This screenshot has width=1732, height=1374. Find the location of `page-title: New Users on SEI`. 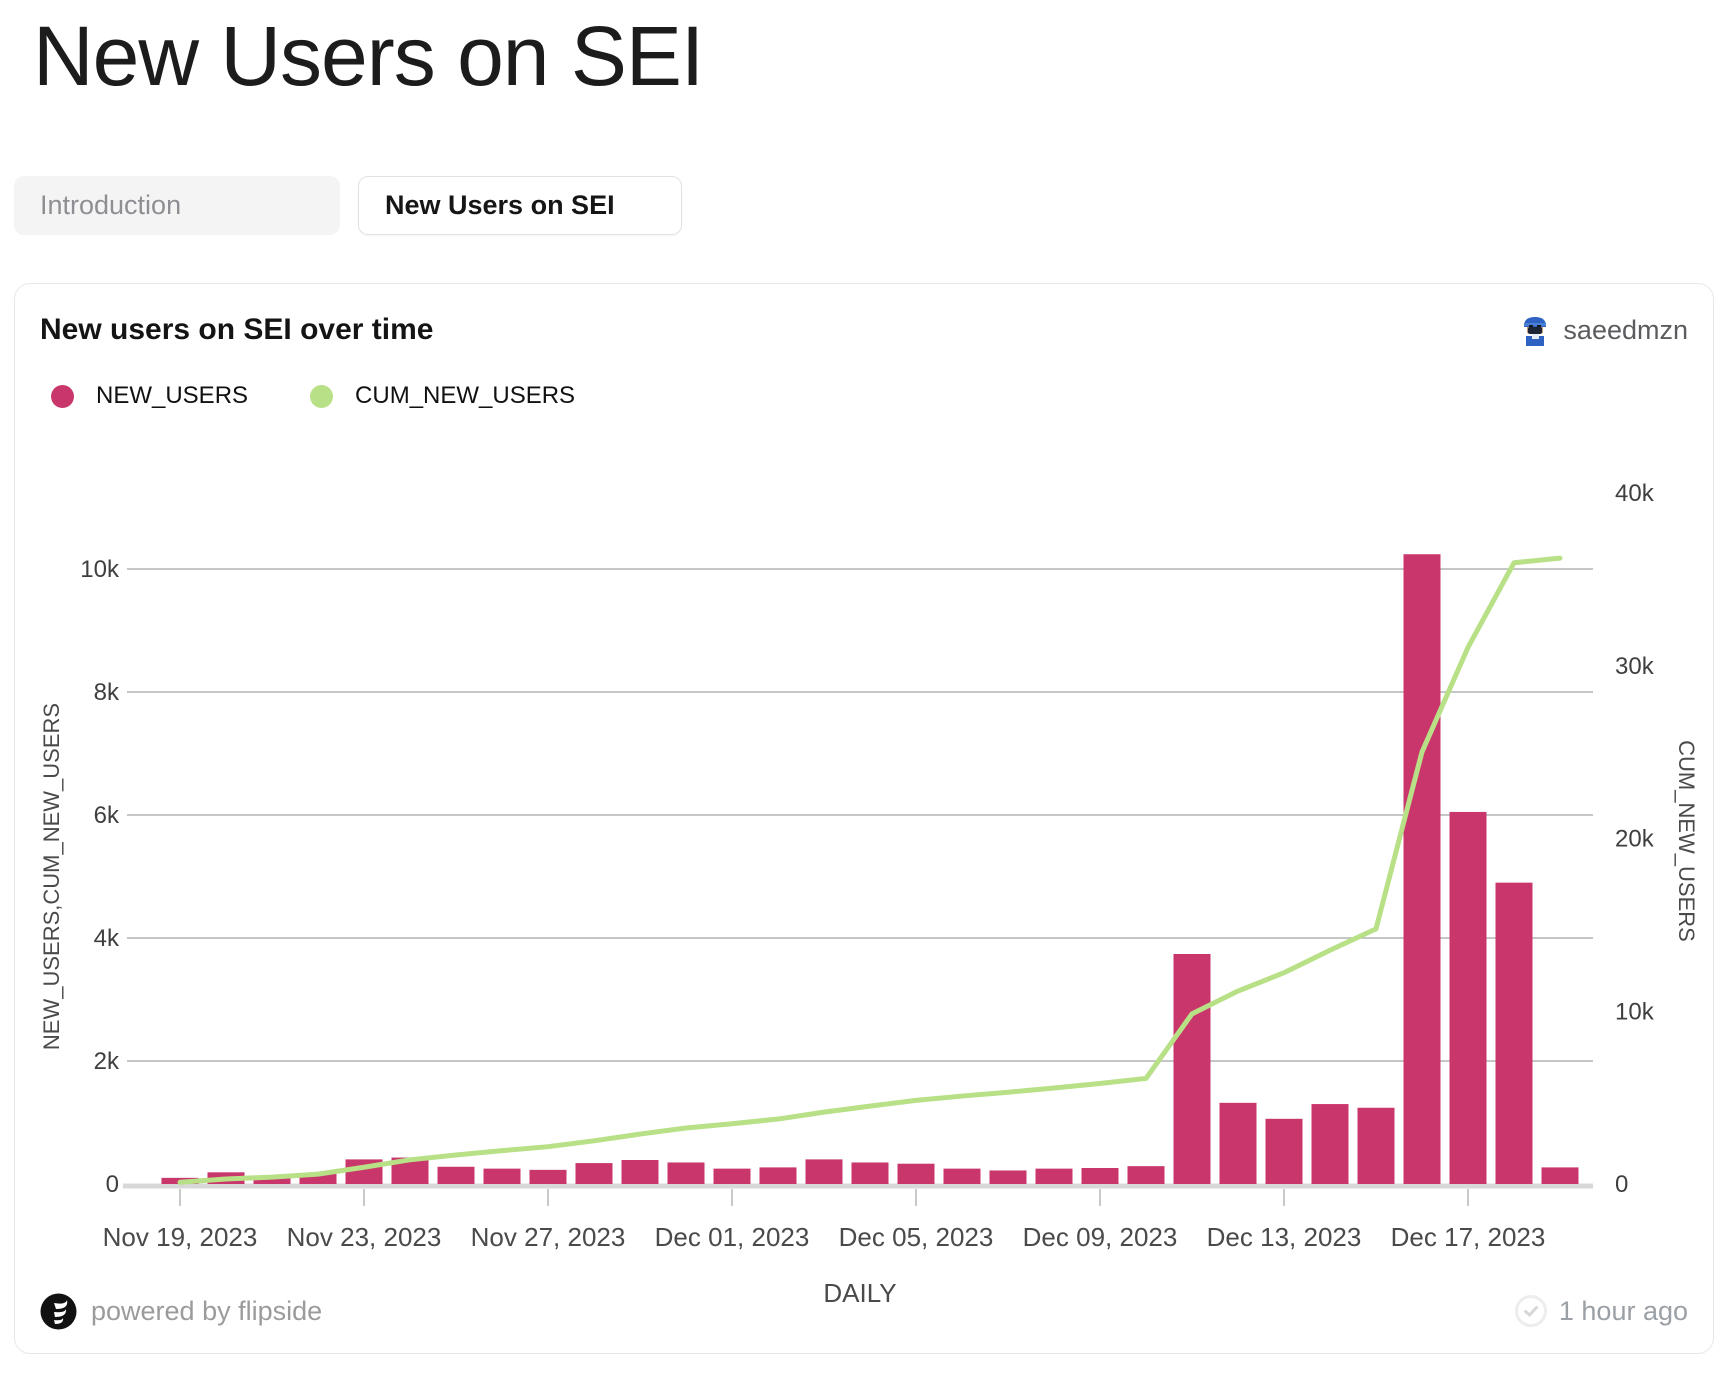

page-title: New Users on SEI is located at coordinates (368, 56).